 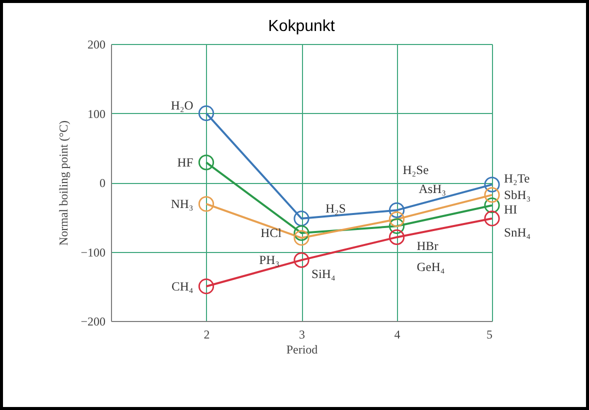 I want to click on y-tick-label: −100, so click(x=93, y=252).